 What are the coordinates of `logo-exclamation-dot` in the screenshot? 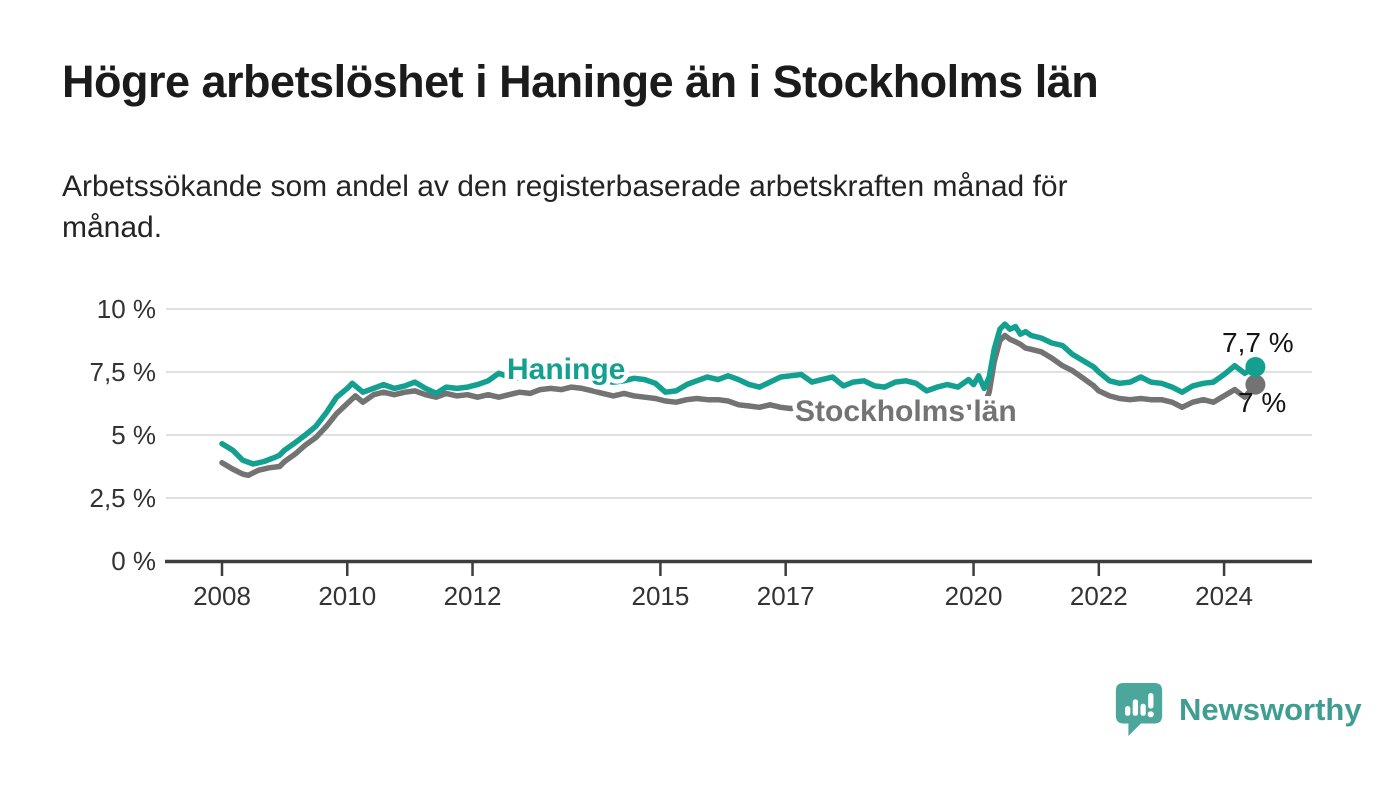 It's located at (1150, 714).